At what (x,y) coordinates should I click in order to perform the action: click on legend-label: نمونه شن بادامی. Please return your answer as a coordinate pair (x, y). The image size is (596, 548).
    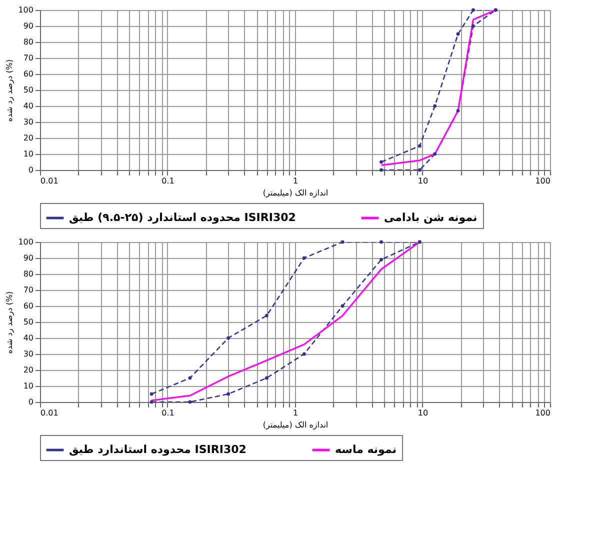
    Looking at the image, I should click on (431, 217).